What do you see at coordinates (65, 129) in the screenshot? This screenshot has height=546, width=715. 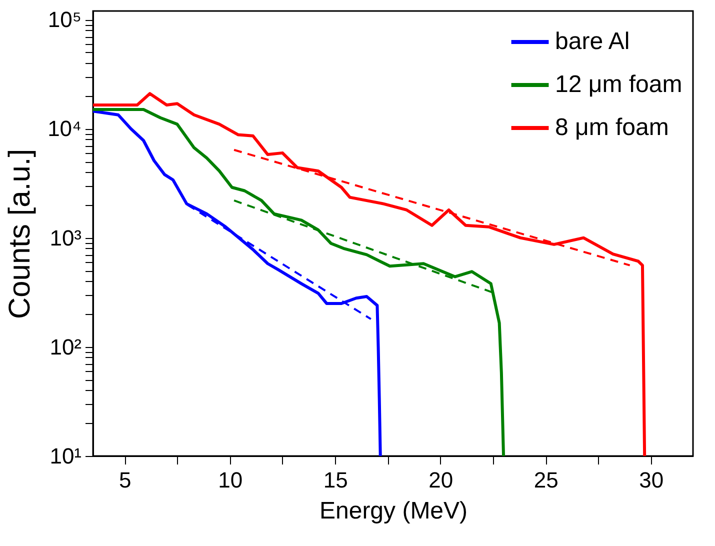 I see `y-tick-label: 10⁴` at bounding box center [65, 129].